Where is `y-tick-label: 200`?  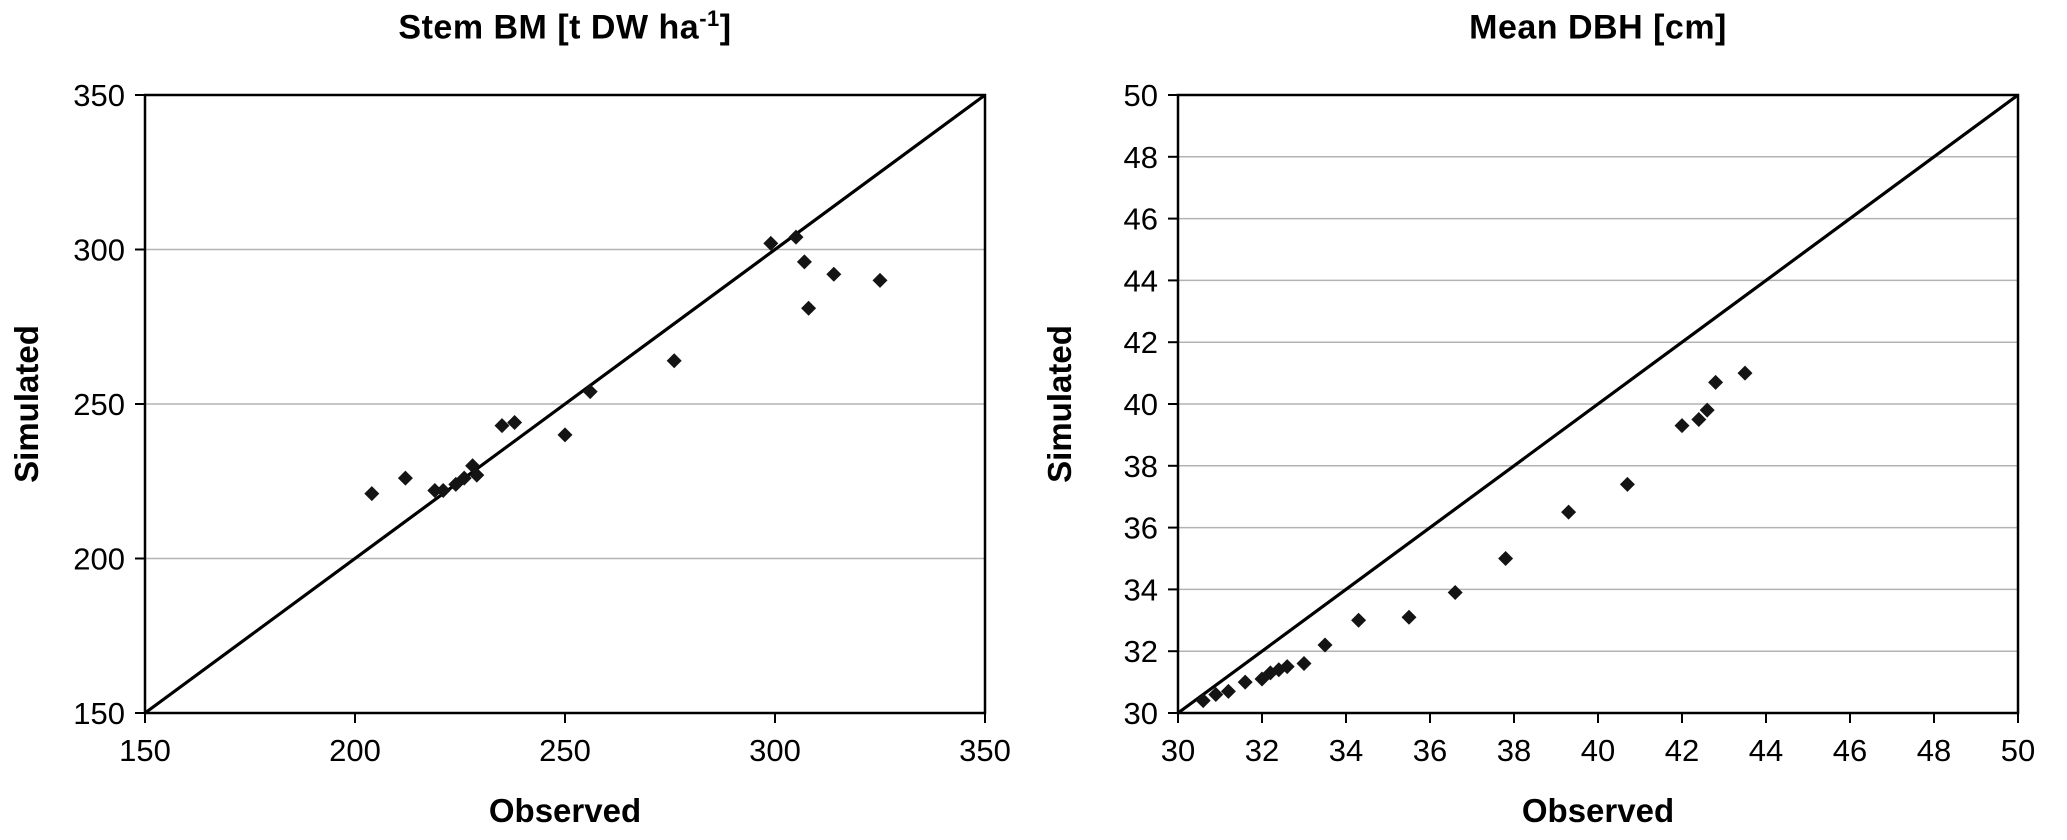
y-tick-label: 200 is located at coordinates (99, 559).